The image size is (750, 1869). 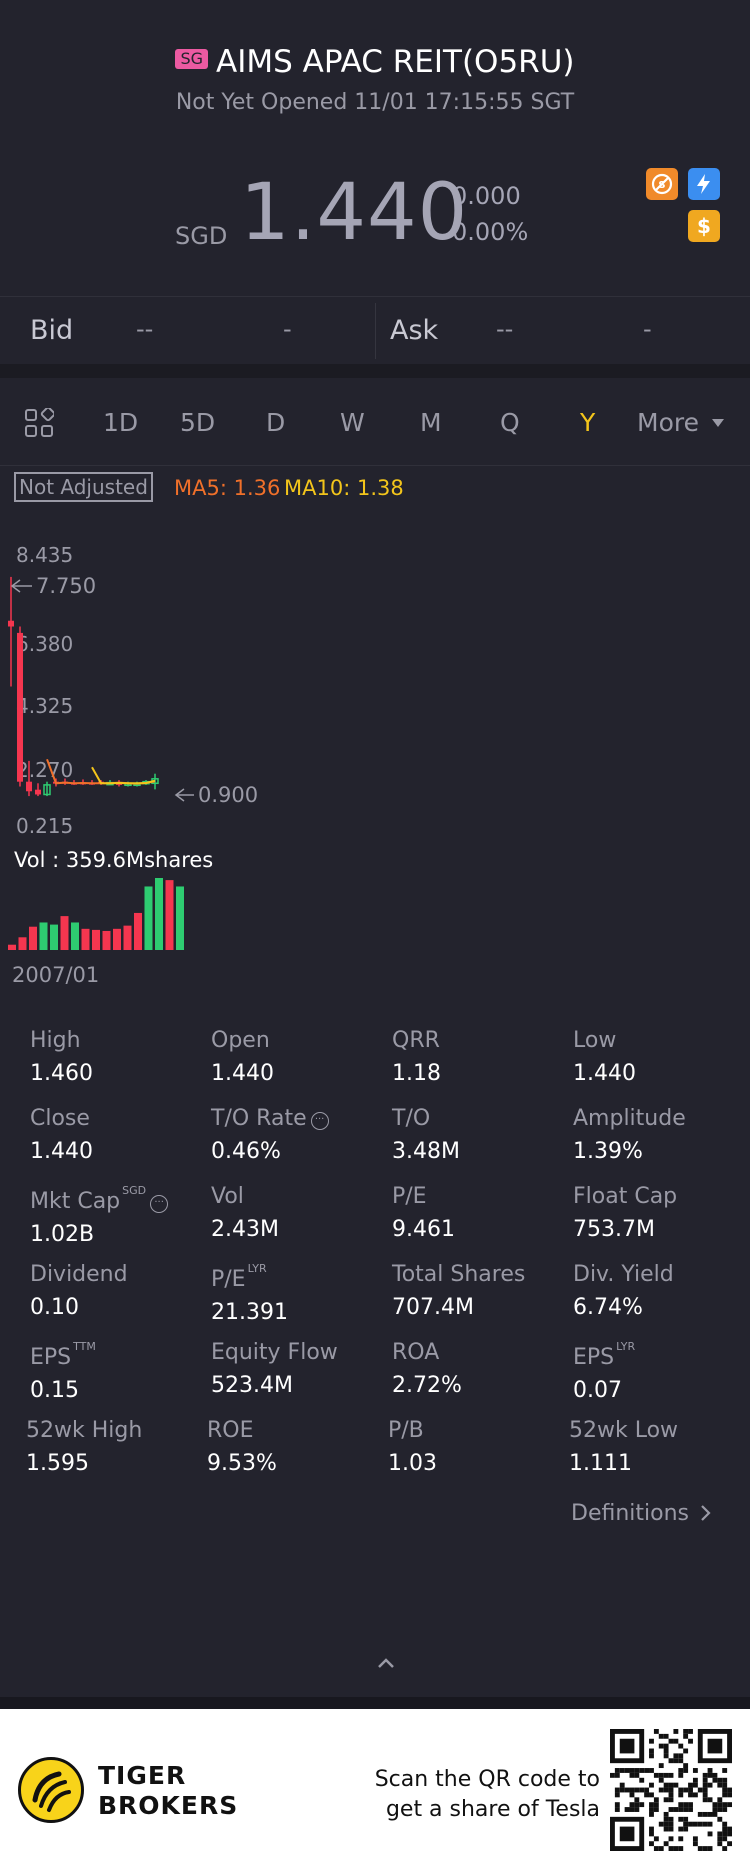 I want to click on stat-label-text: 52wk High, so click(x=84, y=1430).